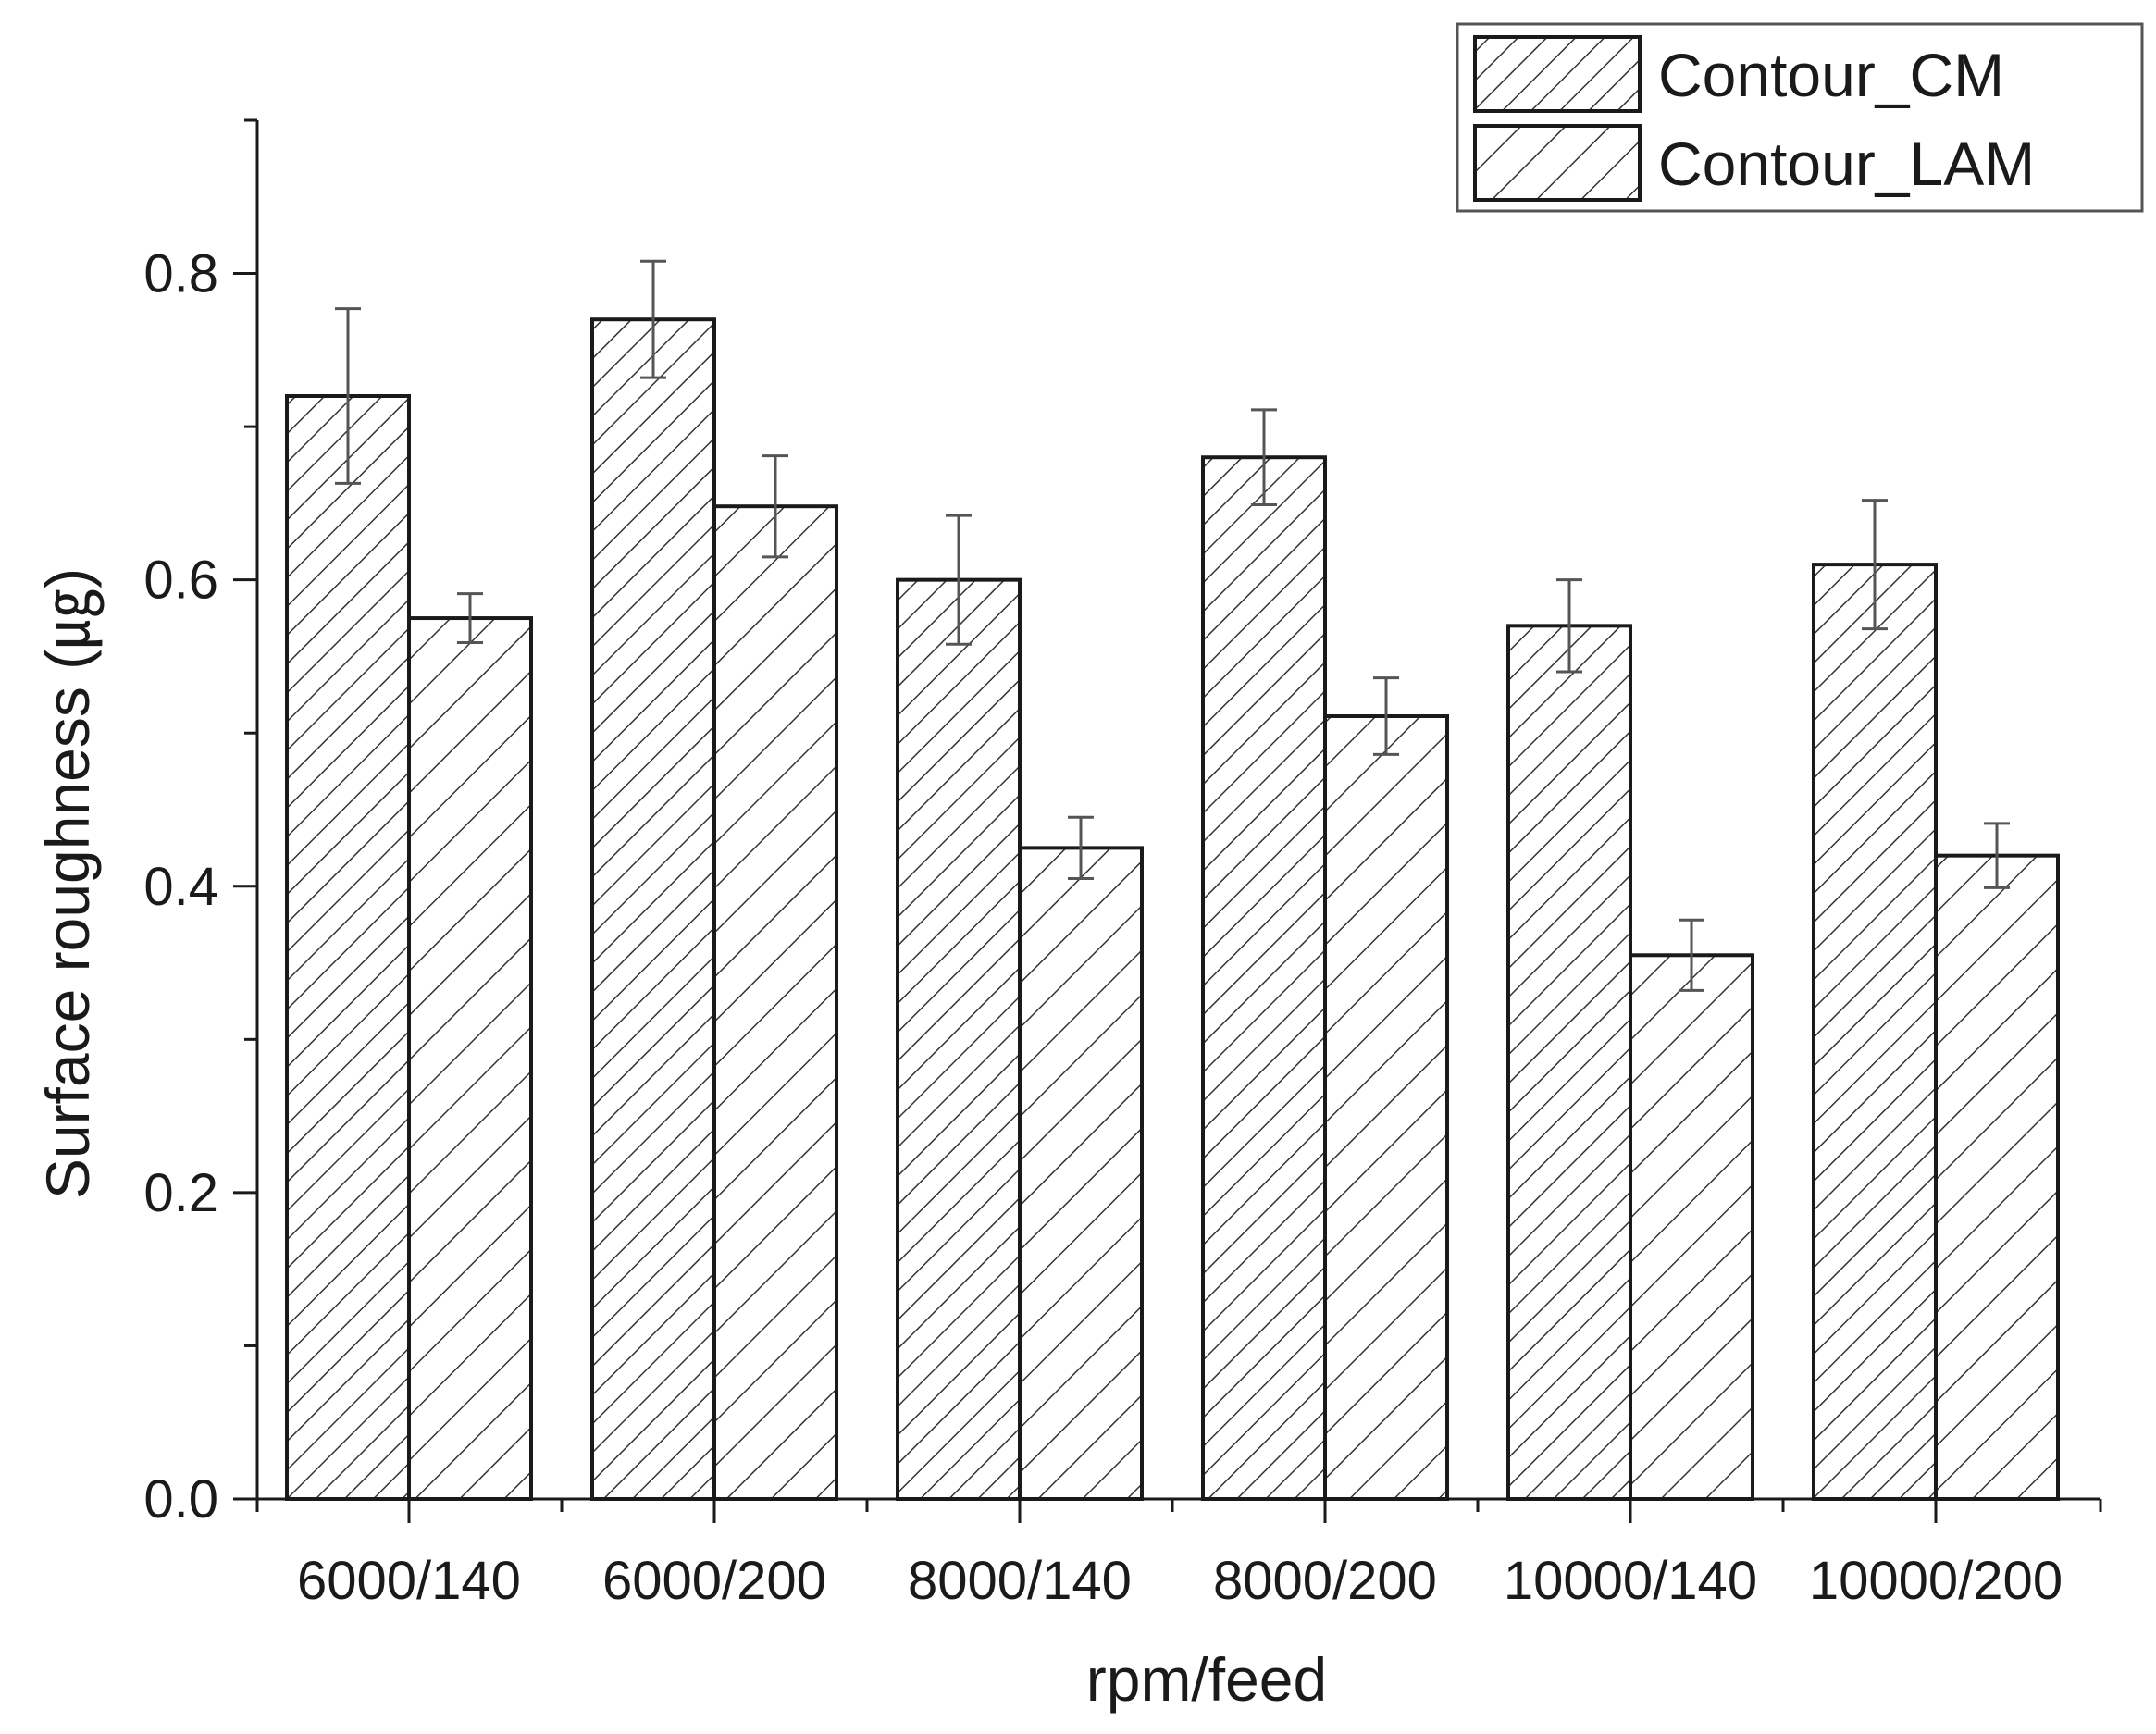 Image resolution: width=2156 pixels, height=1734 pixels. I want to click on legend-swatch-contour-lam, so click(1557, 163).